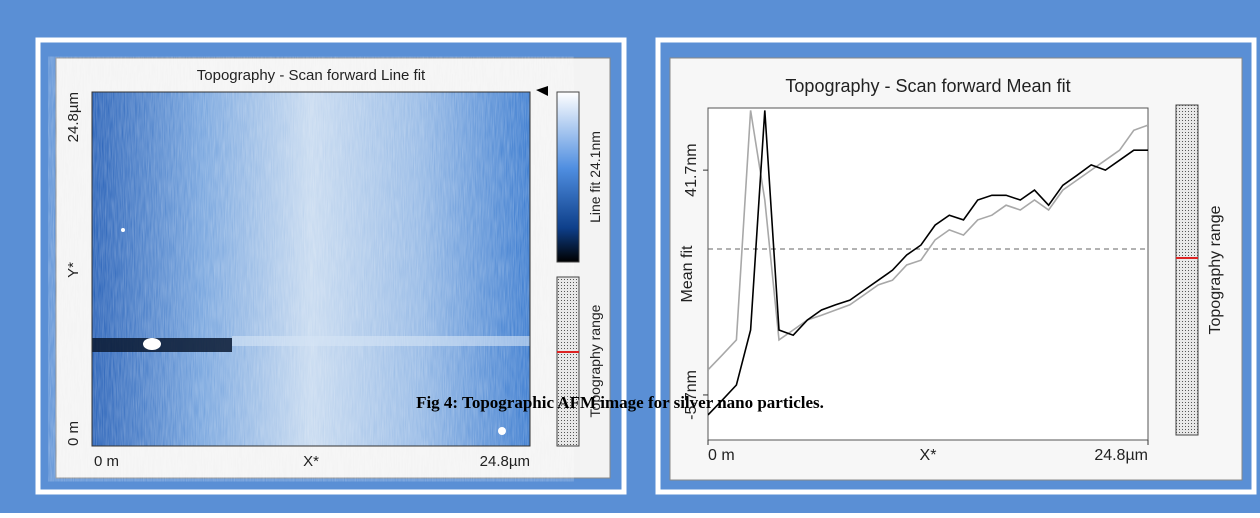 Image resolution: width=1260 pixels, height=518 pixels. I want to click on panel-title: Topography - Scan forward Line fit, so click(311, 75).